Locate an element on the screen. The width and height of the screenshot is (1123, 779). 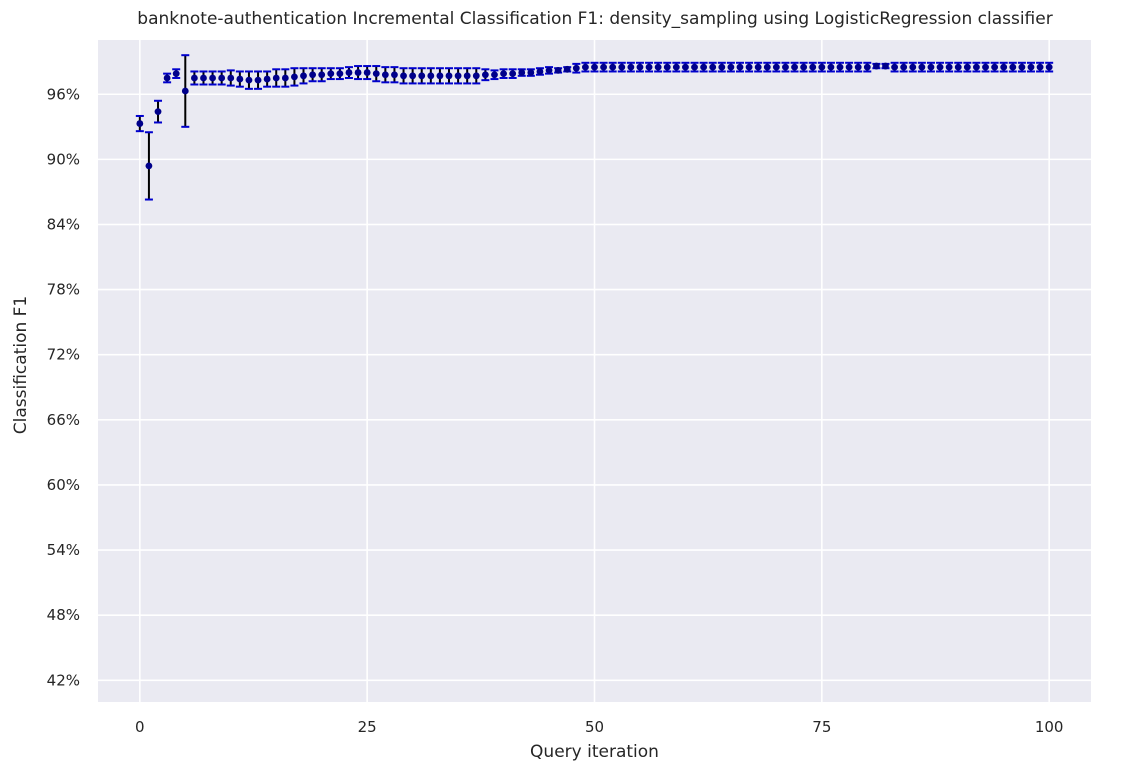
x-tick-label: 25 is located at coordinates (367, 727).